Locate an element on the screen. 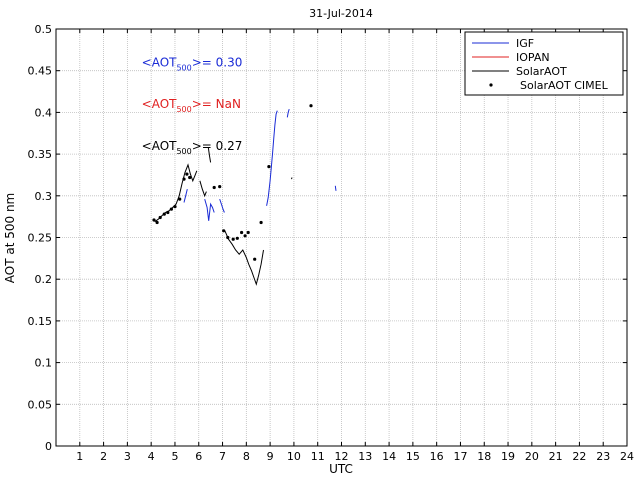  x-tick-label: 19 is located at coordinates (508, 456).